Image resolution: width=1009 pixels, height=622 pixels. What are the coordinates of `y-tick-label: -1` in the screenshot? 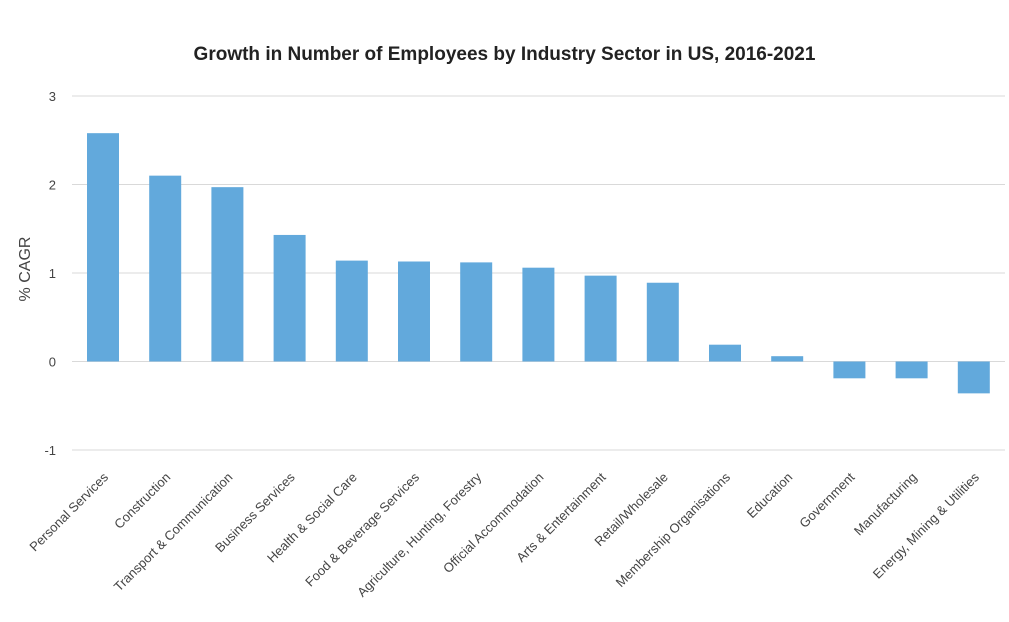 It's located at (50, 450).